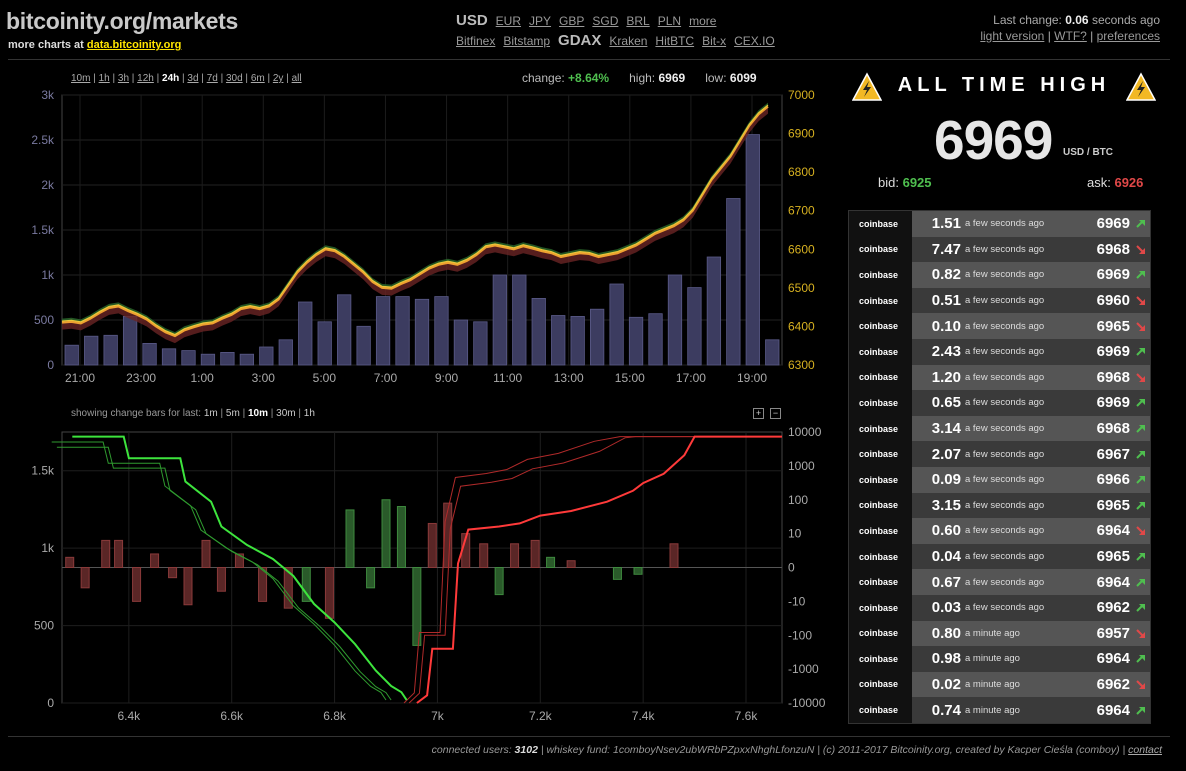  What do you see at coordinates (999, 479) in the screenshot?
I see `trade-row: coinbase 0.09 a few seconds ago 6966` at bounding box center [999, 479].